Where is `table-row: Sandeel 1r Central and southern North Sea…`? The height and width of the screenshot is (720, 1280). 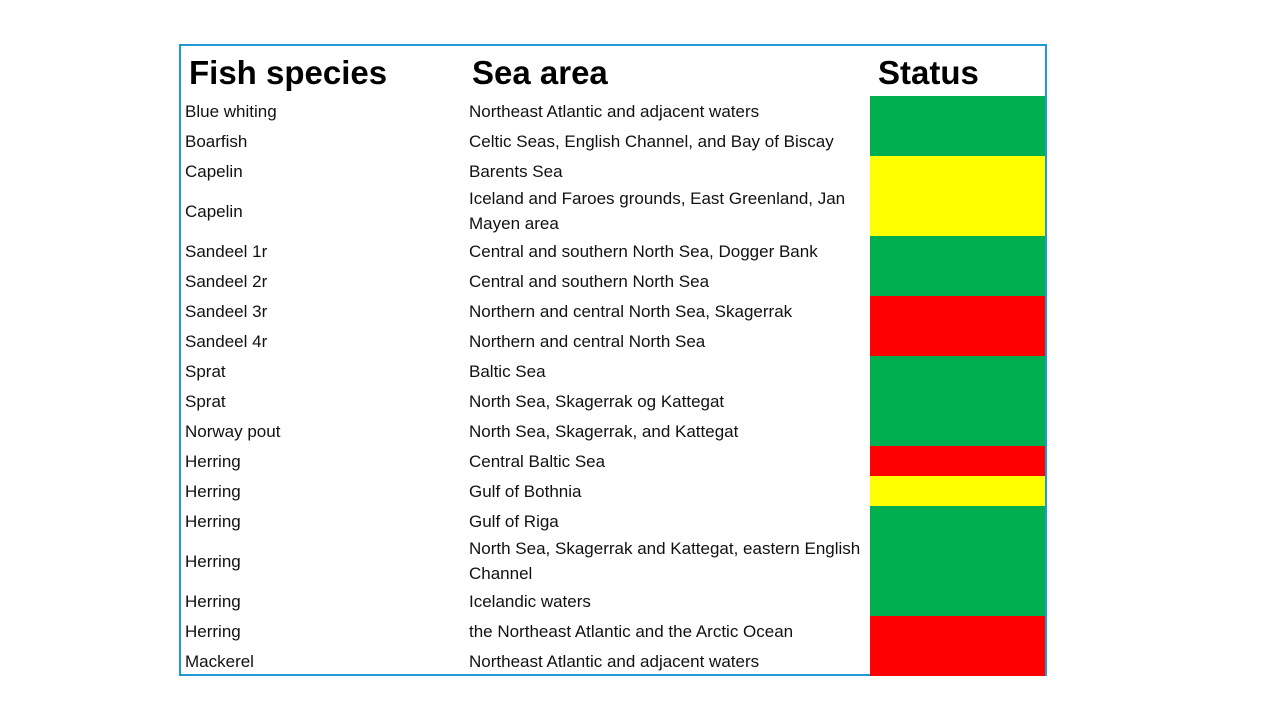
table-row: Sandeel 1r Central and southern North Sea… is located at coordinates (613, 251).